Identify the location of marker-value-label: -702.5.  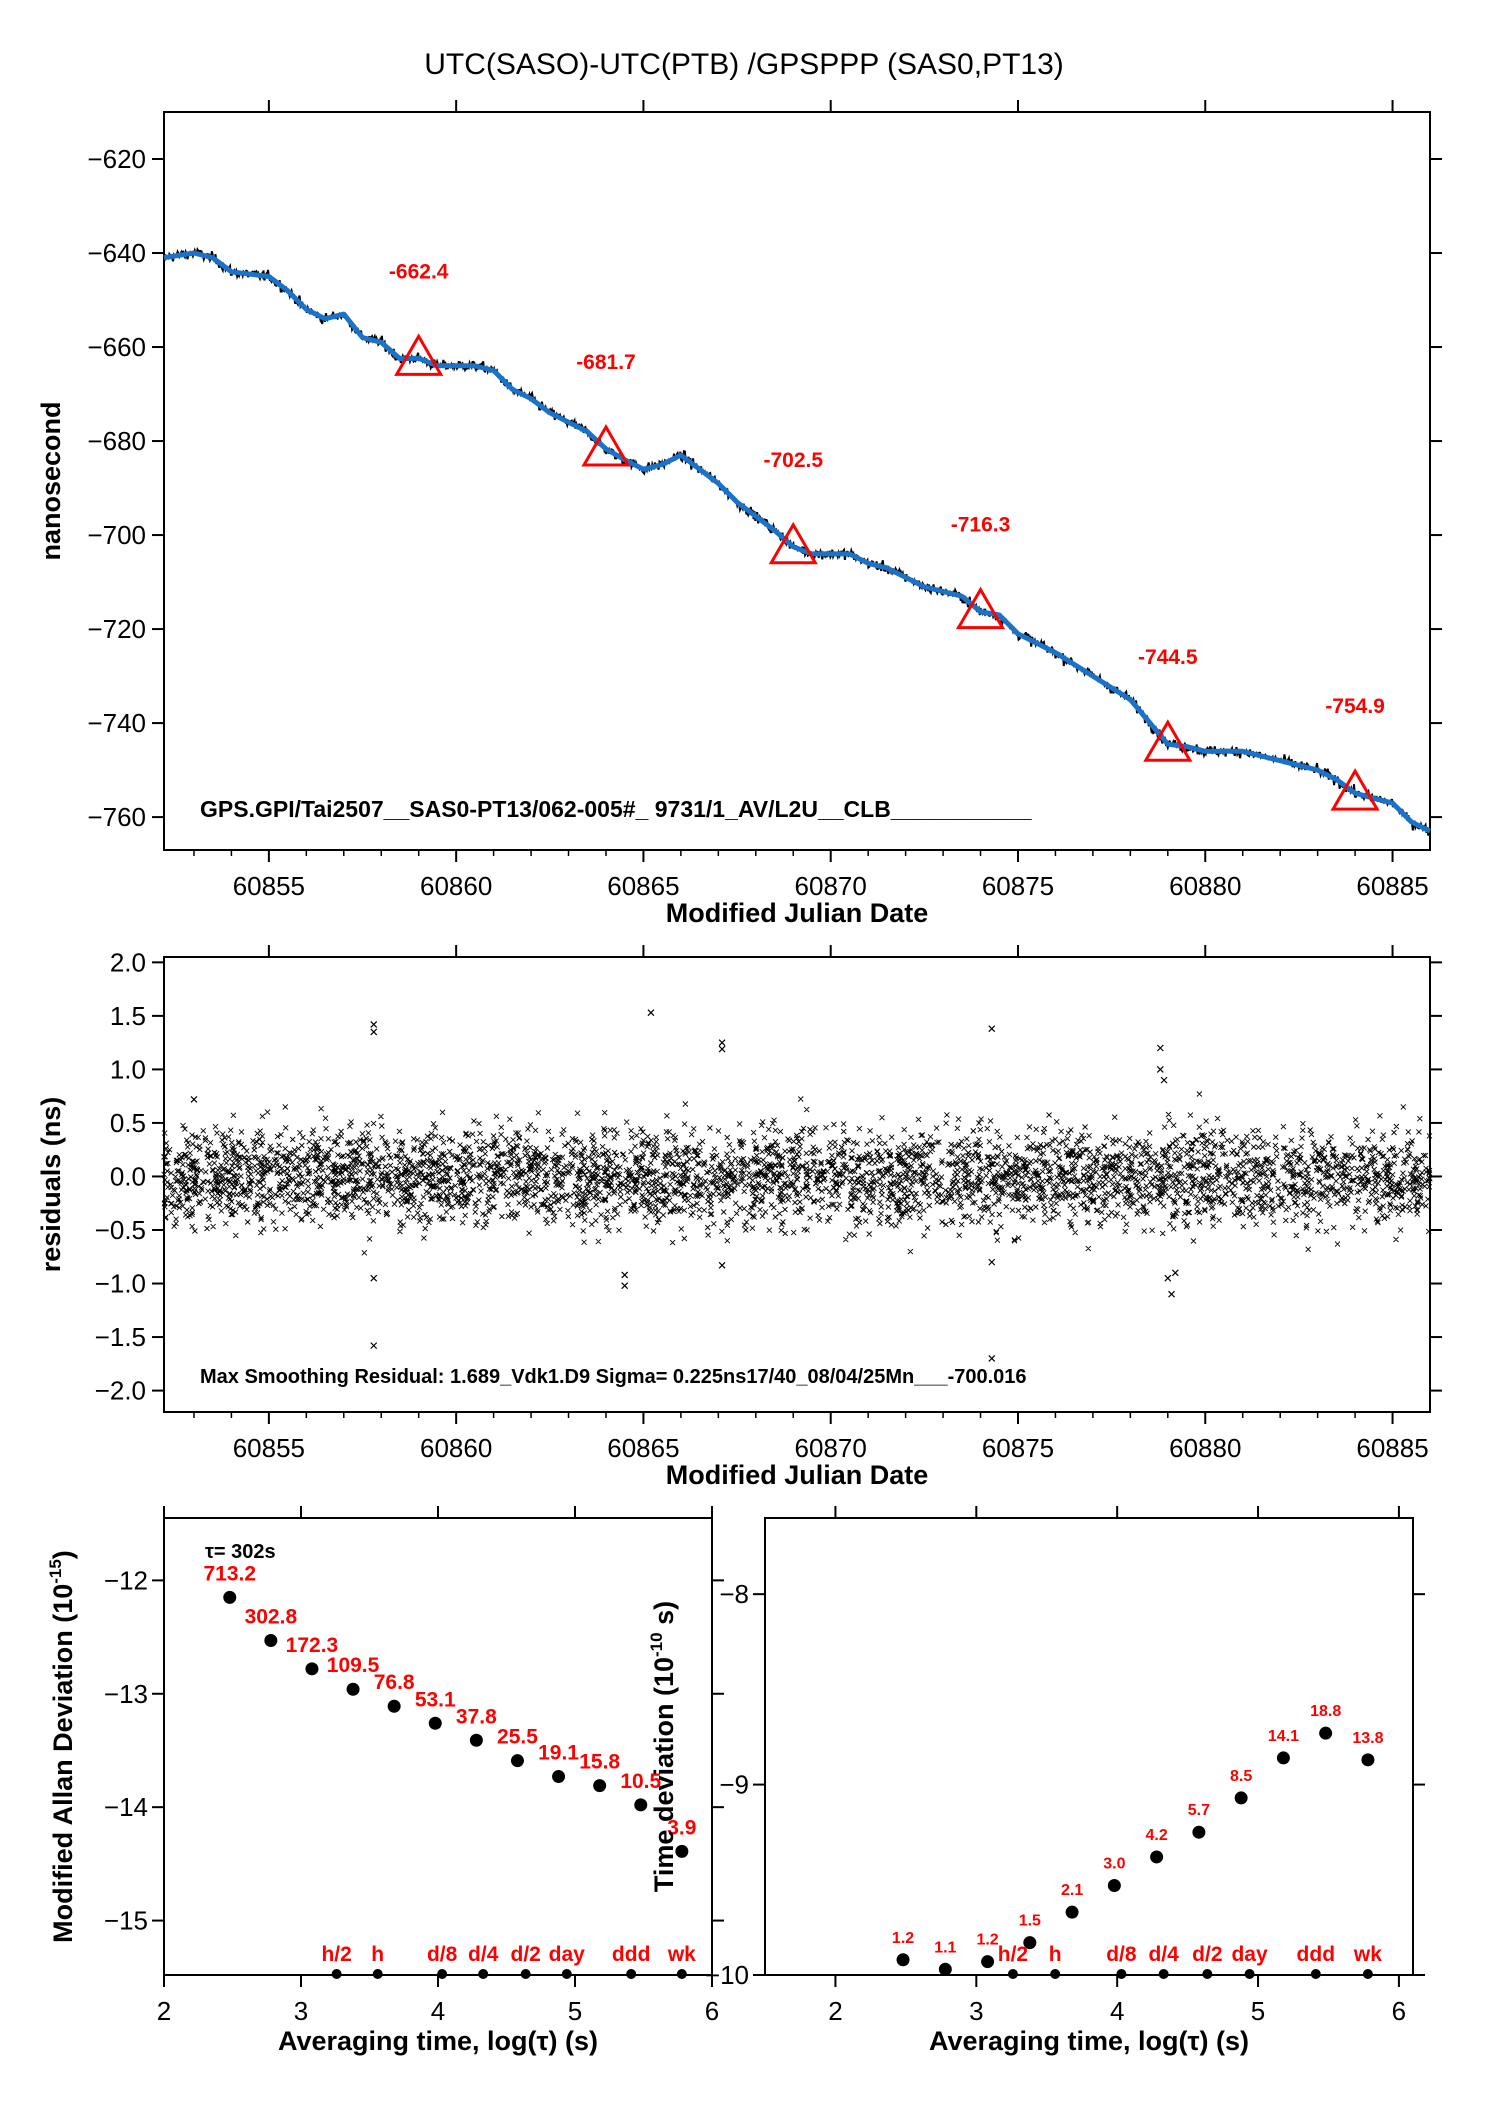
(793, 460).